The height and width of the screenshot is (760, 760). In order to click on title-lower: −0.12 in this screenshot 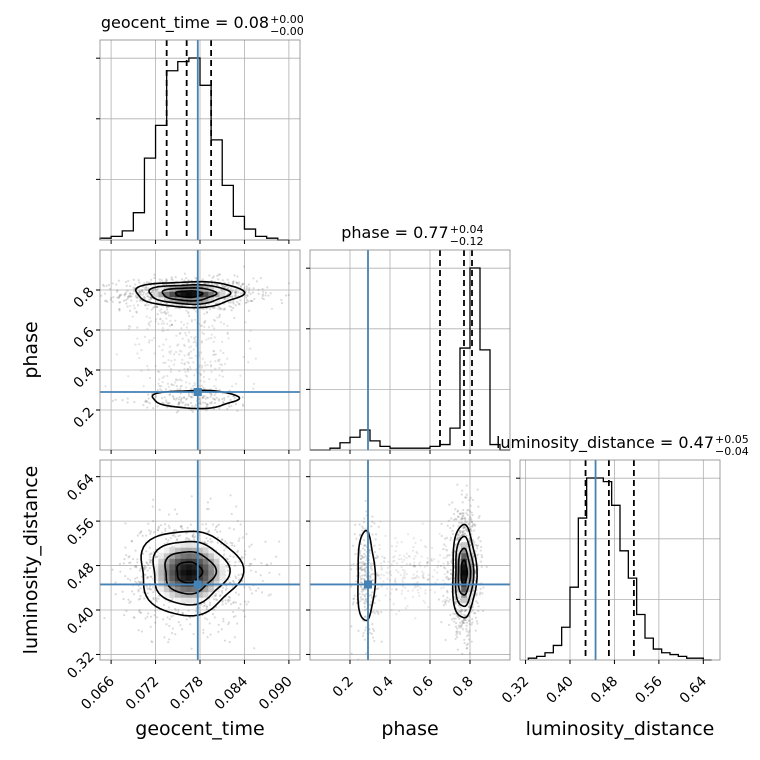, I will do `click(467, 241)`.